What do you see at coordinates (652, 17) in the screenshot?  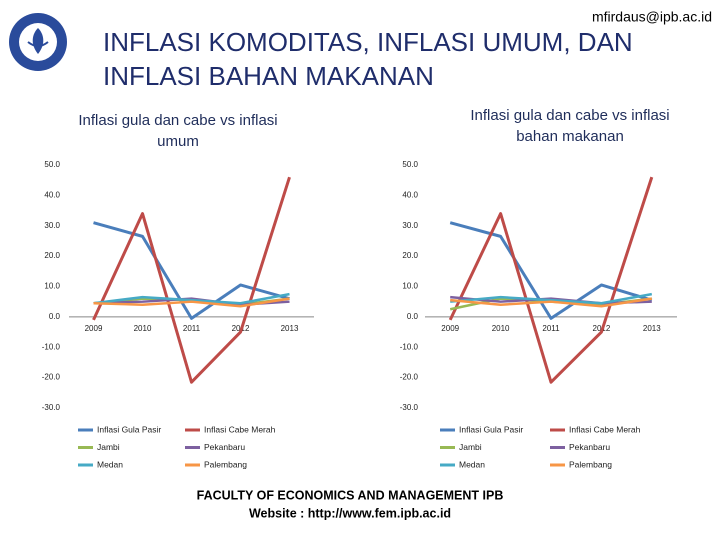 I see `email: mfirdaus@ipb.ac.id` at bounding box center [652, 17].